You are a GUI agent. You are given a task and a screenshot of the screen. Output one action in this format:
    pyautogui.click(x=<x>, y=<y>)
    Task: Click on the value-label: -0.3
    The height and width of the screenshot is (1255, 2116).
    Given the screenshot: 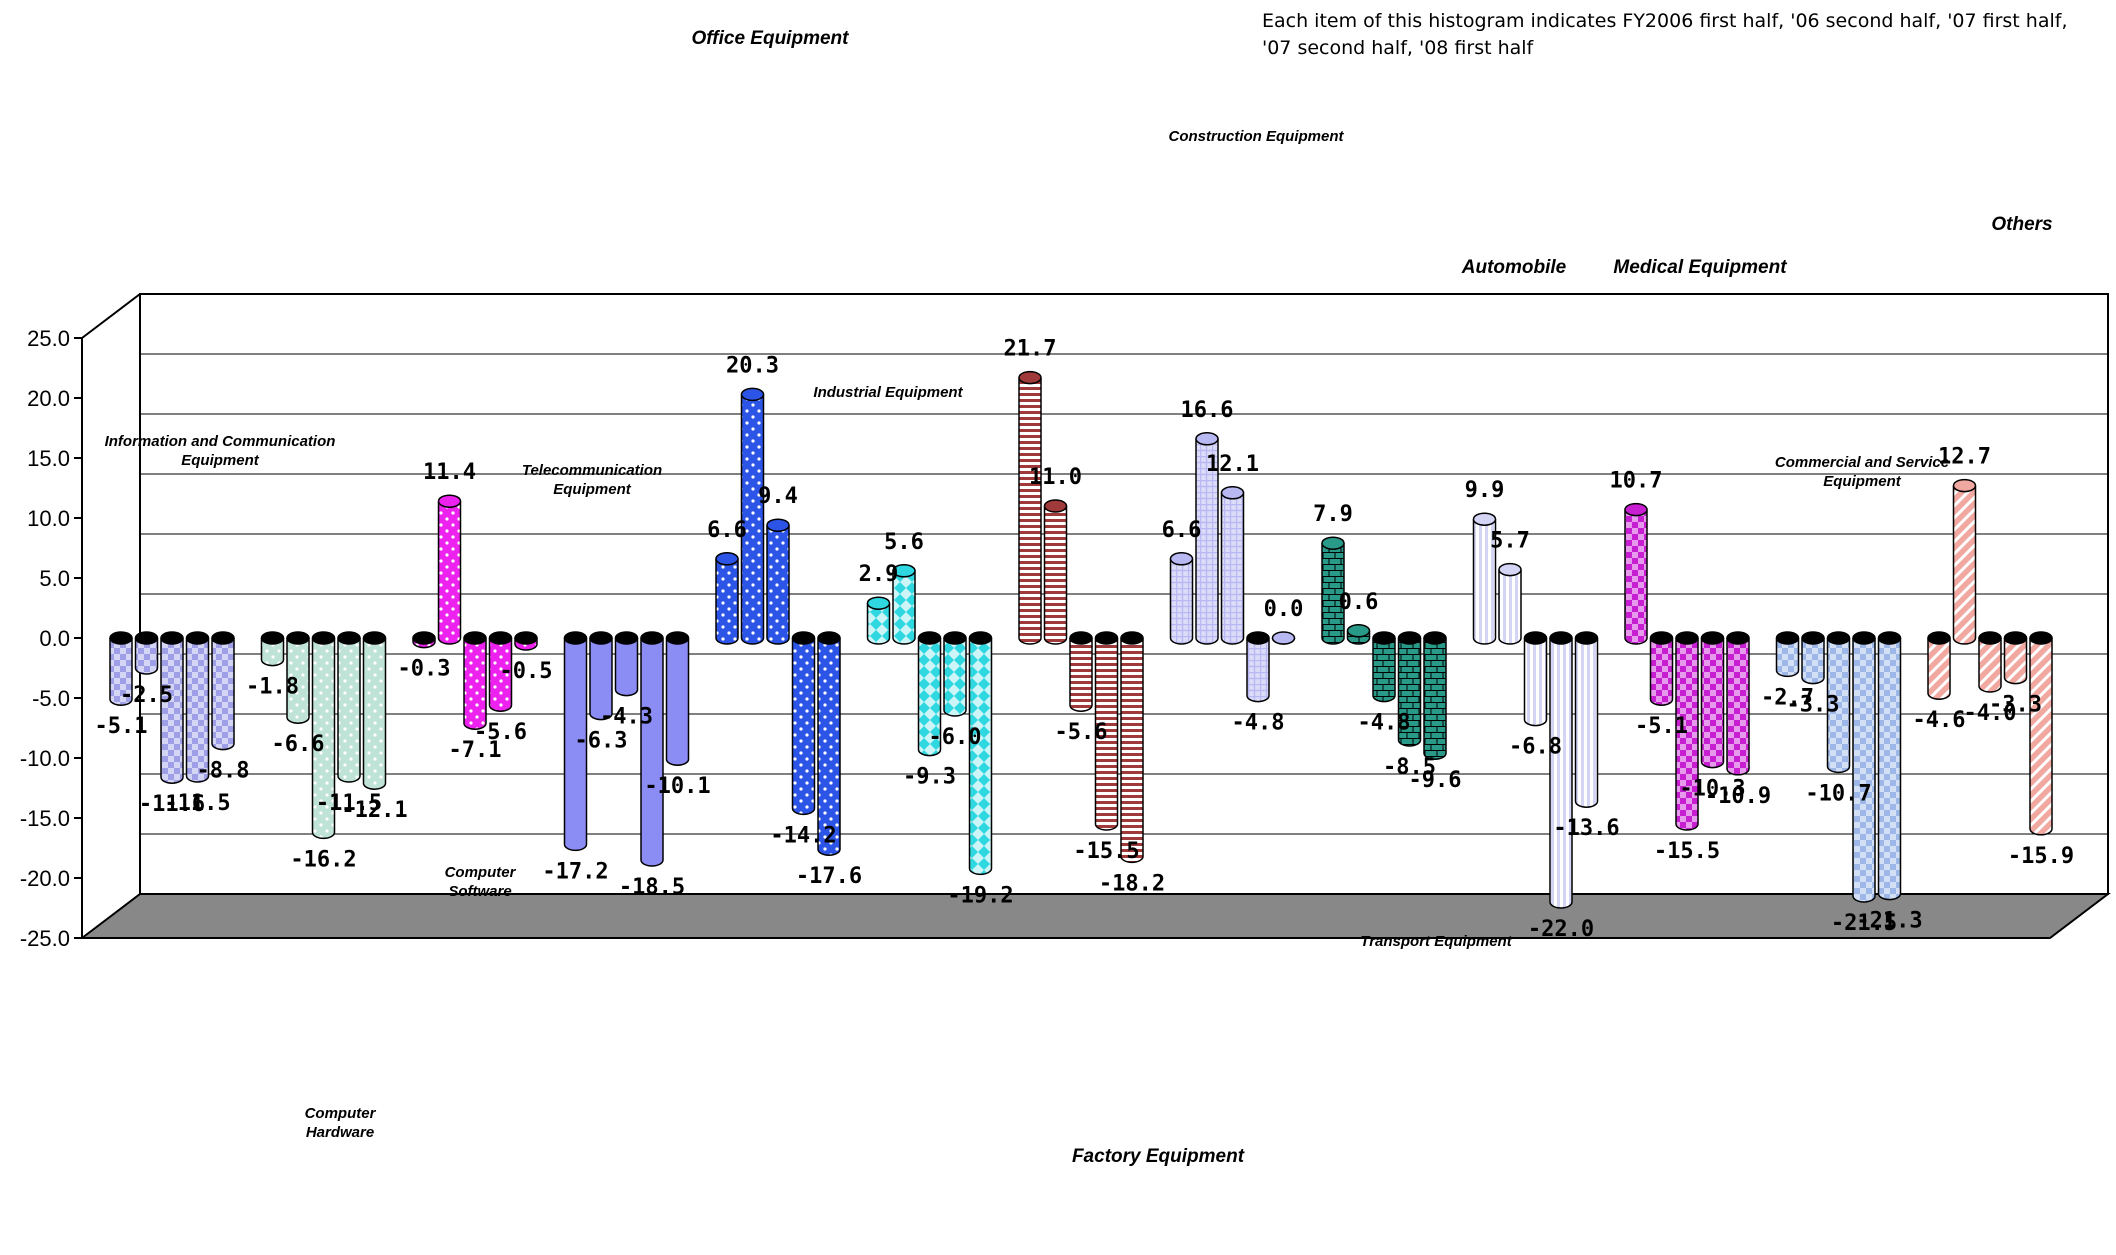 What is the action you would take?
    pyautogui.click(x=424, y=669)
    